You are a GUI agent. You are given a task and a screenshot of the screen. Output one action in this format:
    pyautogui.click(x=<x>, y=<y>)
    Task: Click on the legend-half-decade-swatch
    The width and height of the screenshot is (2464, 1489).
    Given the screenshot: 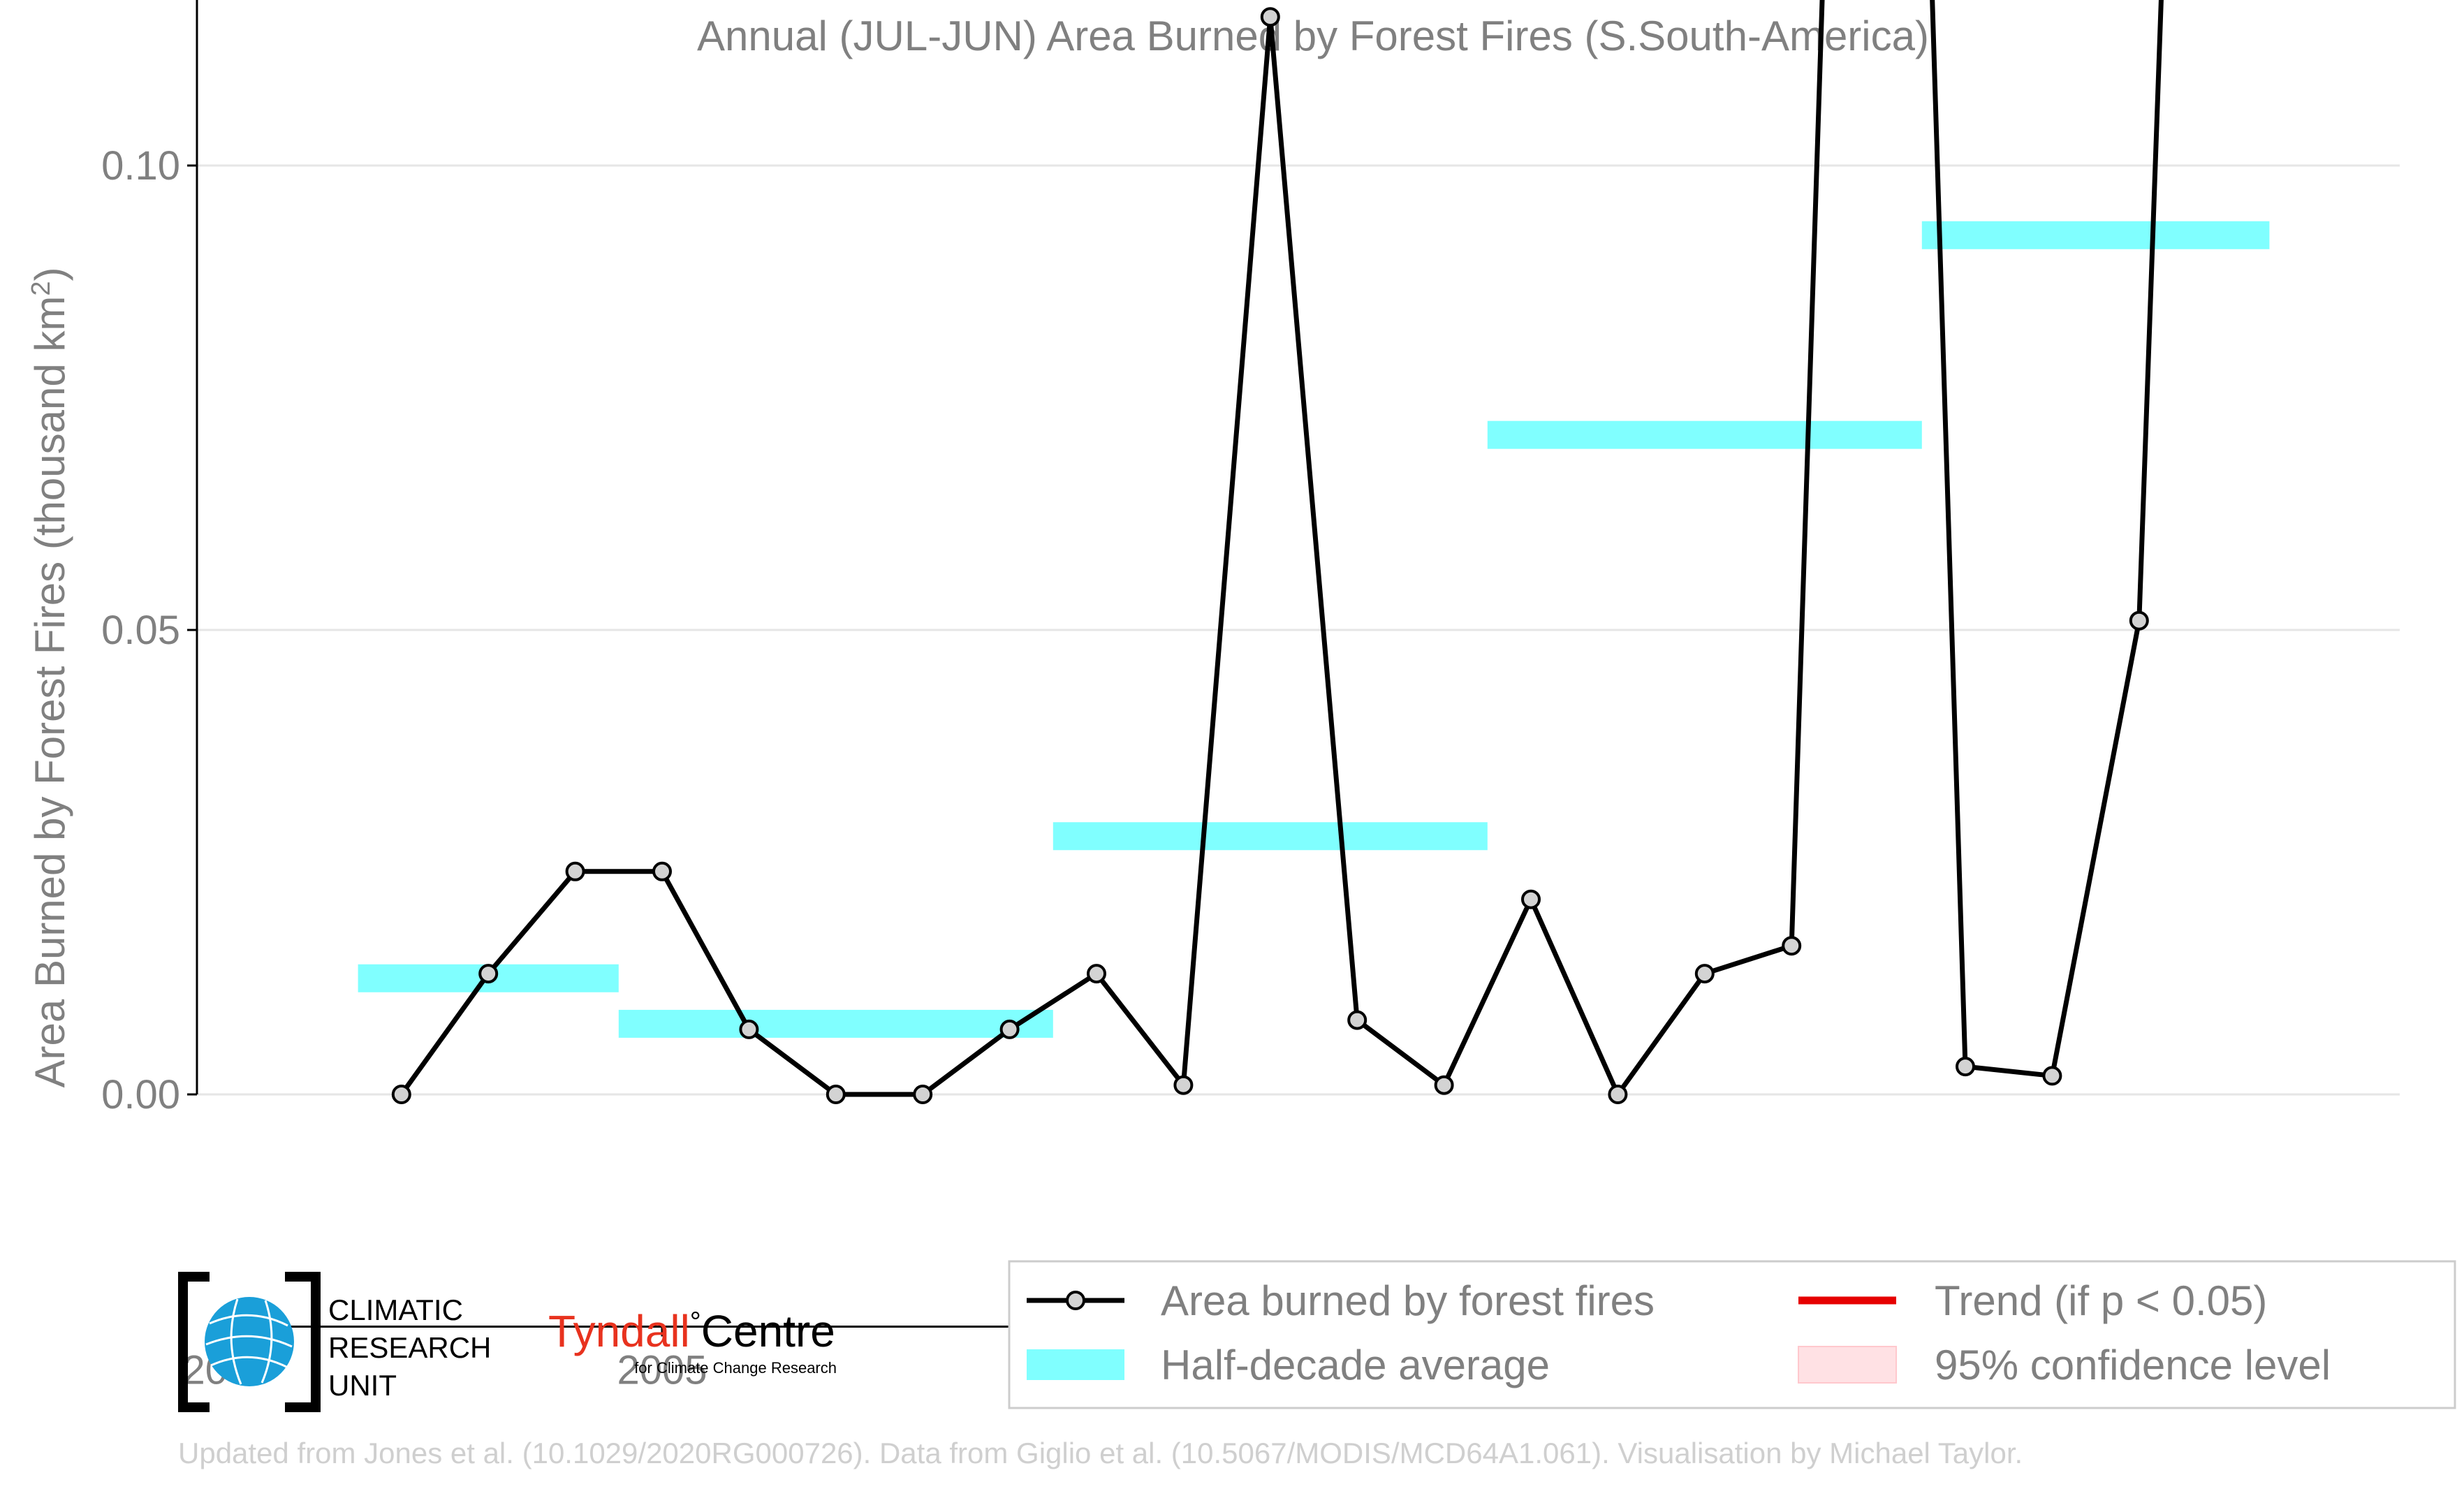 What is the action you would take?
    pyautogui.click(x=1075, y=1365)
    